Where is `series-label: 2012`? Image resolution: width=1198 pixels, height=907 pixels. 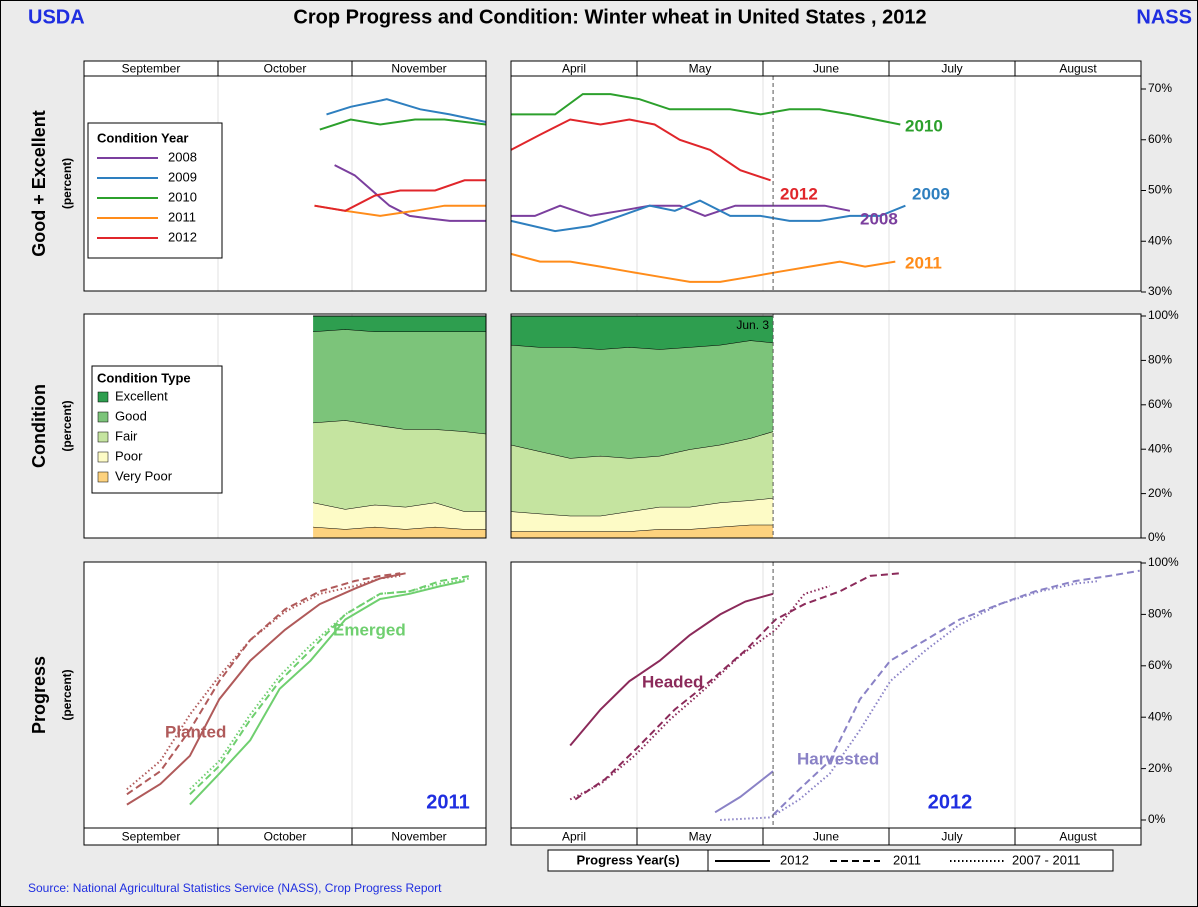
series-label: 2012 is located at coordinates (799, 193).